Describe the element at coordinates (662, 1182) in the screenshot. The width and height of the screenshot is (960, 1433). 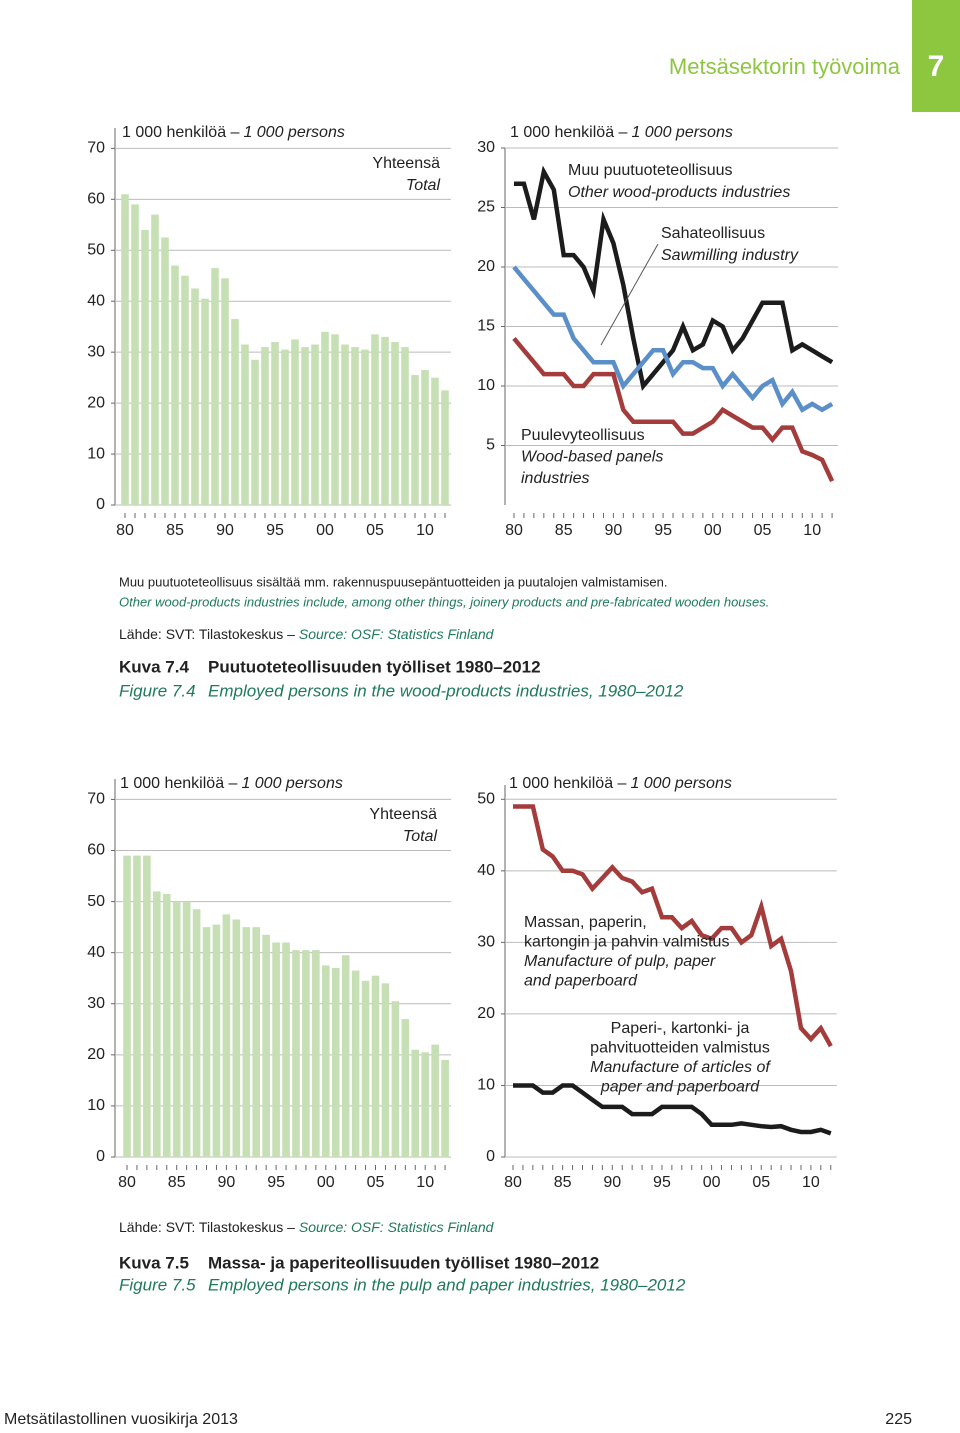
I see `x-tick-label: 95` at that location.